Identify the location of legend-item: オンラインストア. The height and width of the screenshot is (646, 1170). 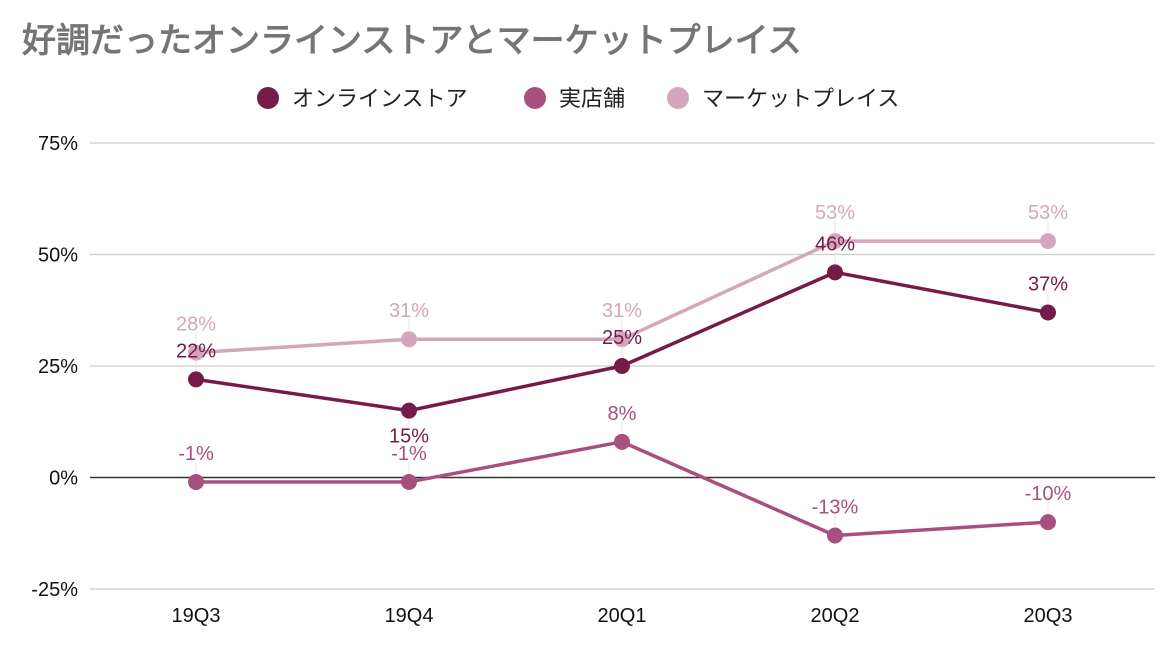
(362, 99).